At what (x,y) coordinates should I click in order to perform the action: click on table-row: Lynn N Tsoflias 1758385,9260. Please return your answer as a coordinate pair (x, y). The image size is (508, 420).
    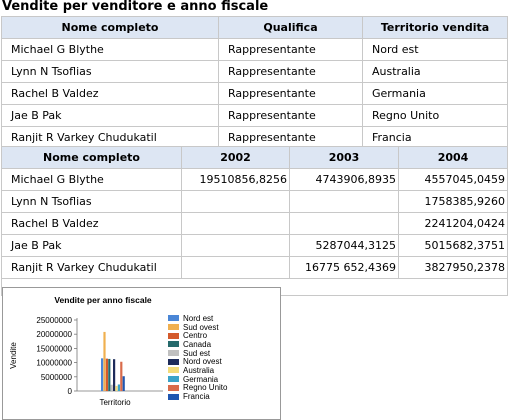
    Looking at the image, I should click on (254, 201).